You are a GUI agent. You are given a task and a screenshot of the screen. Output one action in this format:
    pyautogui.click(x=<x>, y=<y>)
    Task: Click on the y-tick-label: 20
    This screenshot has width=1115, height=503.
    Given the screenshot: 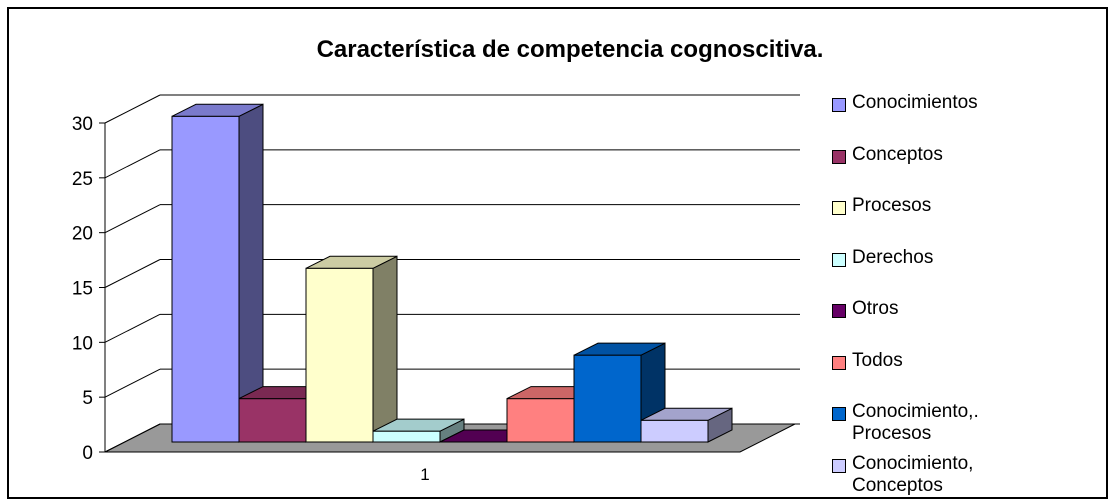 What is the action you would take?
    pyautogui.click(x=82, y=234)
    